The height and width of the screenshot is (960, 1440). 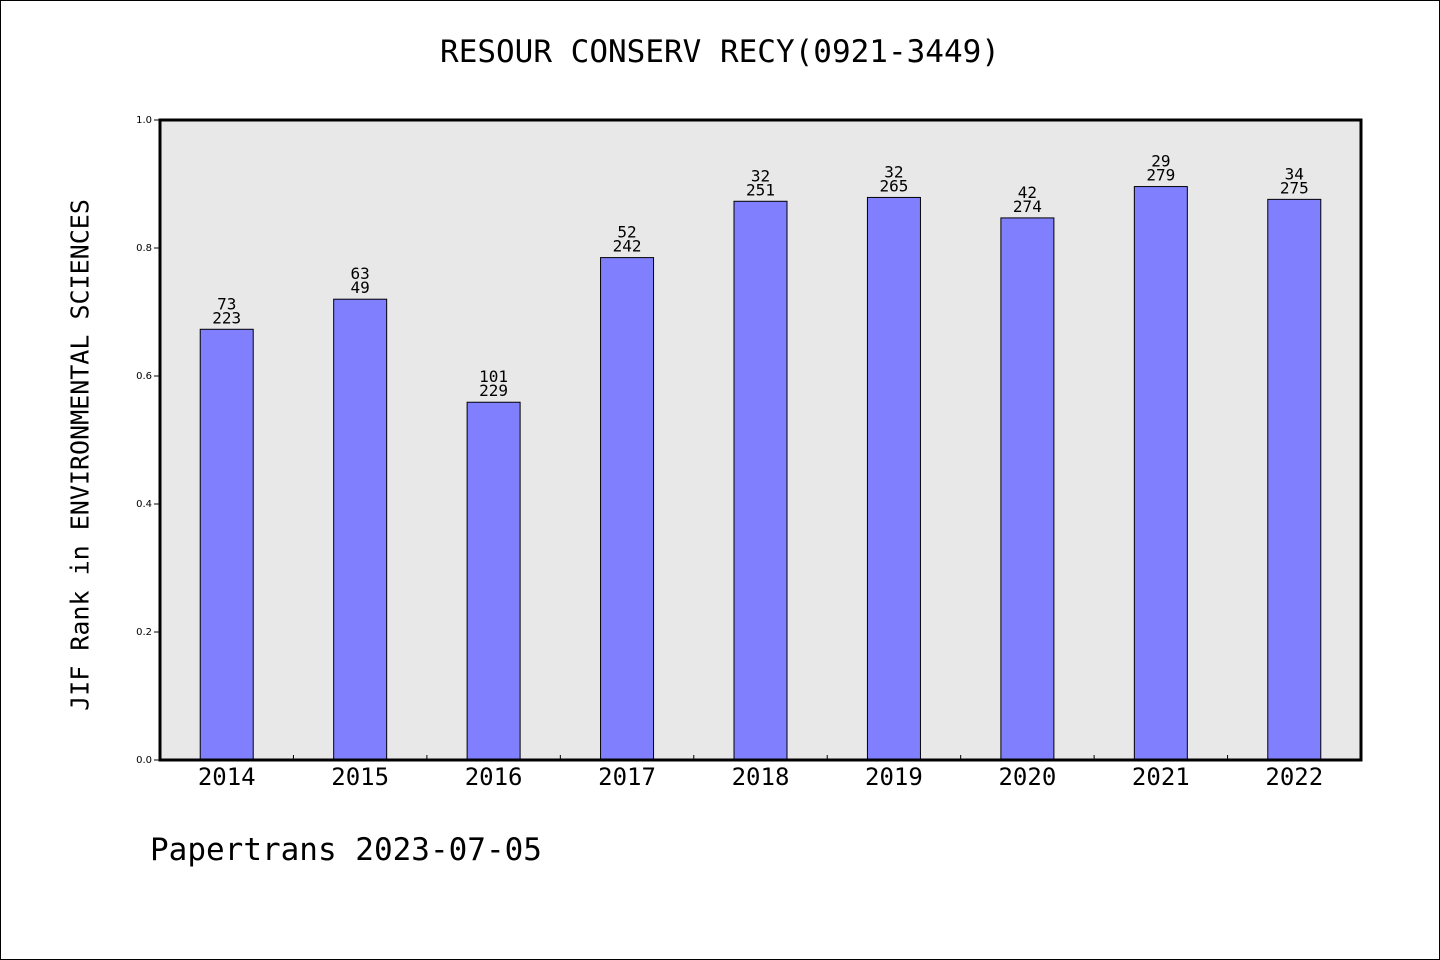 What do you see at coordinates (493, 376) in the screenshot?
I see `bar-rank-label: 101` at bounding box center [493, 376].